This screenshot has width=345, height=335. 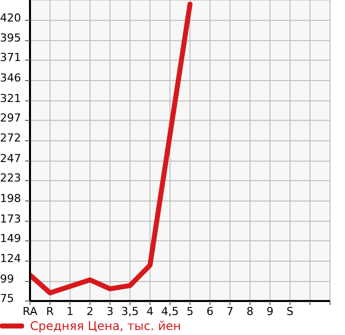 I want to click on x-tick-label: 4, so click(x=150, y=311).